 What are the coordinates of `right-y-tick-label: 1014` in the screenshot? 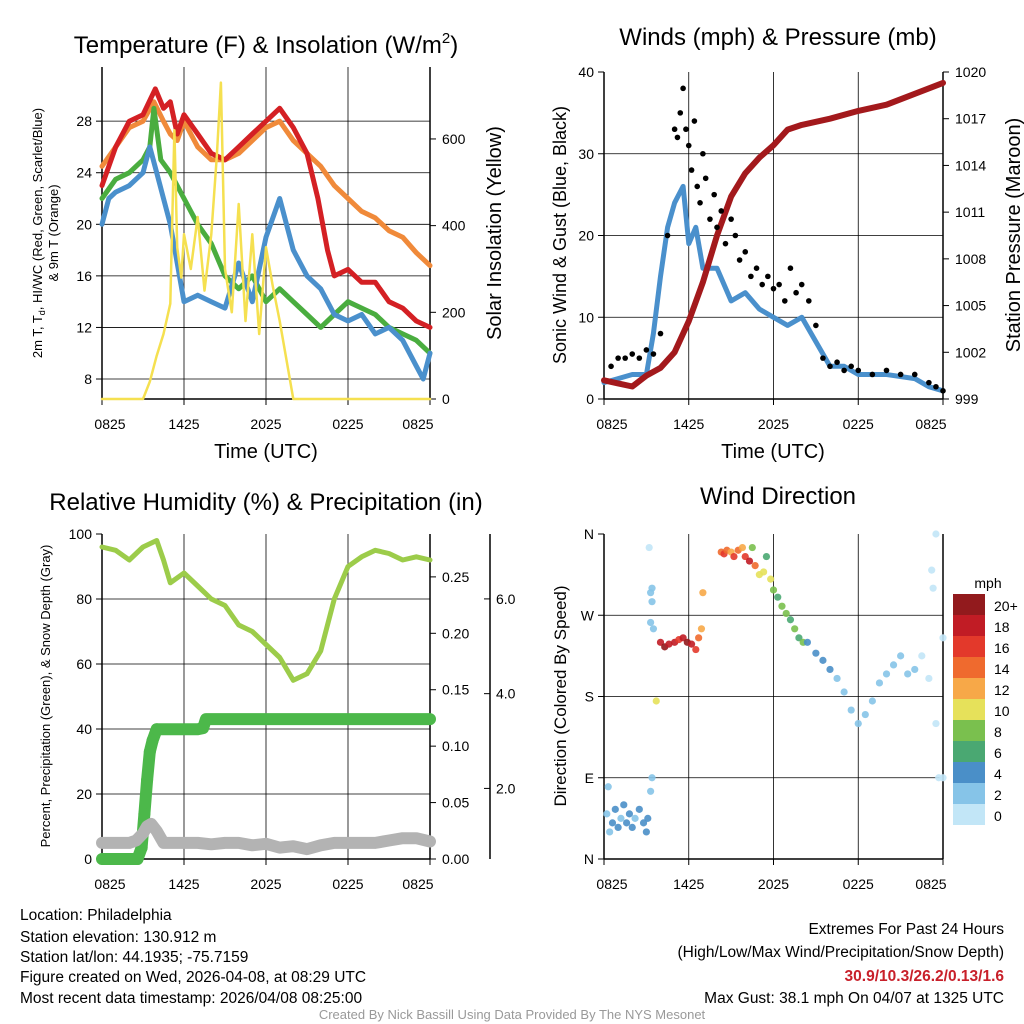 It's located at (970, 165).